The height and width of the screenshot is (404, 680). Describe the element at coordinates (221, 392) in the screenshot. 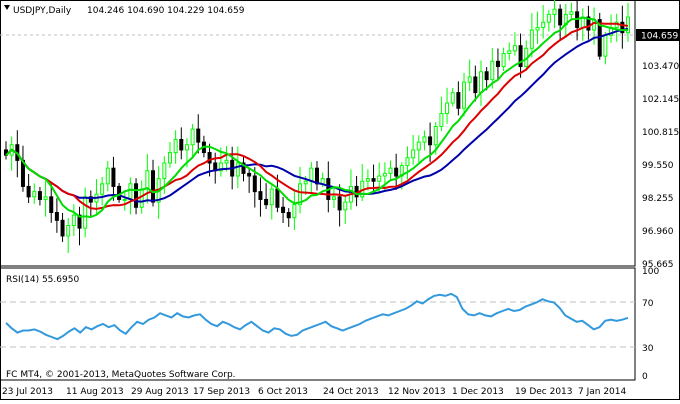

I see `time-axis-label: 17 Sep 2013` at that location.